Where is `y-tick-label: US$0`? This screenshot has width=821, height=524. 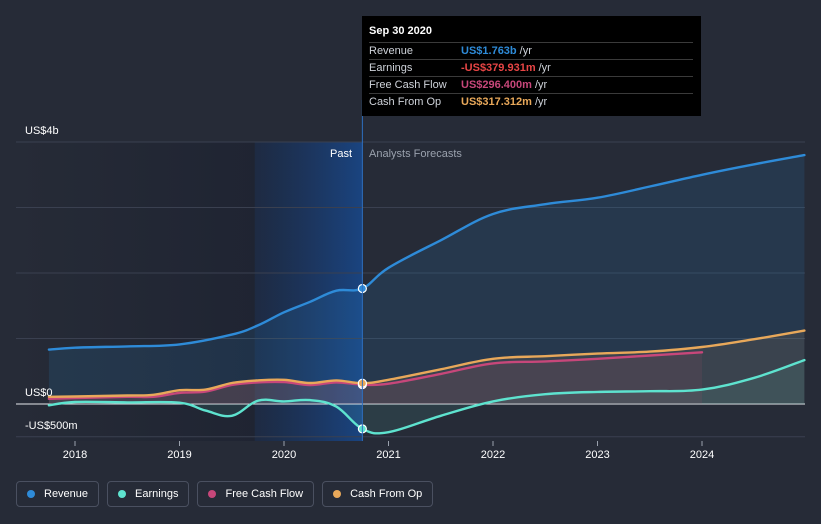
y-tick-label: US$0 is located at coordinates (39, 393).